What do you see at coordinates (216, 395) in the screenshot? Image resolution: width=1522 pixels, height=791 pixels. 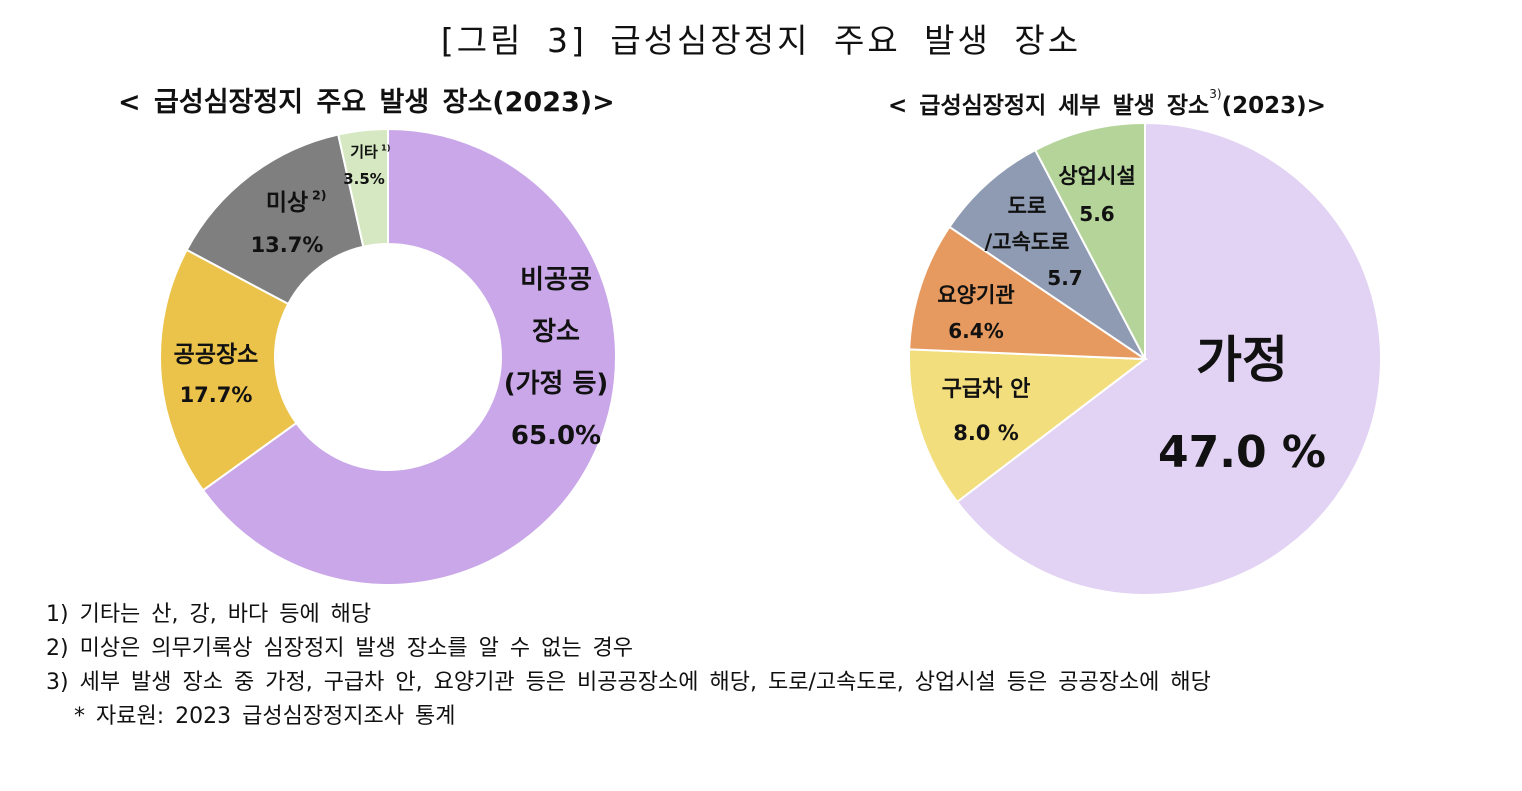 I see `donut-value-1: 17.7%` at bounding box center [216, 395].